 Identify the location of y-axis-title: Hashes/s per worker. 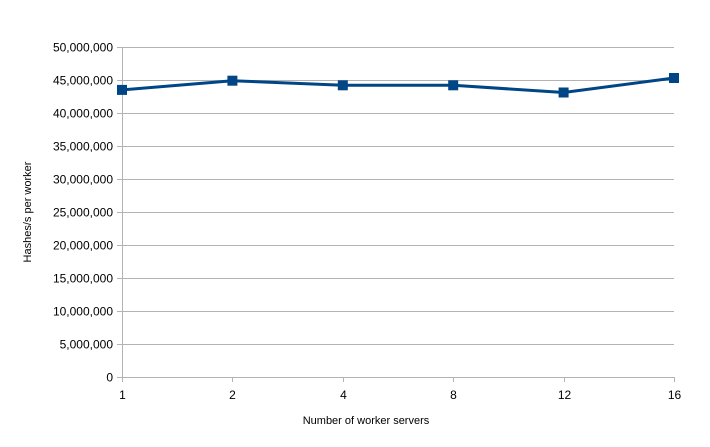
(28, 211).